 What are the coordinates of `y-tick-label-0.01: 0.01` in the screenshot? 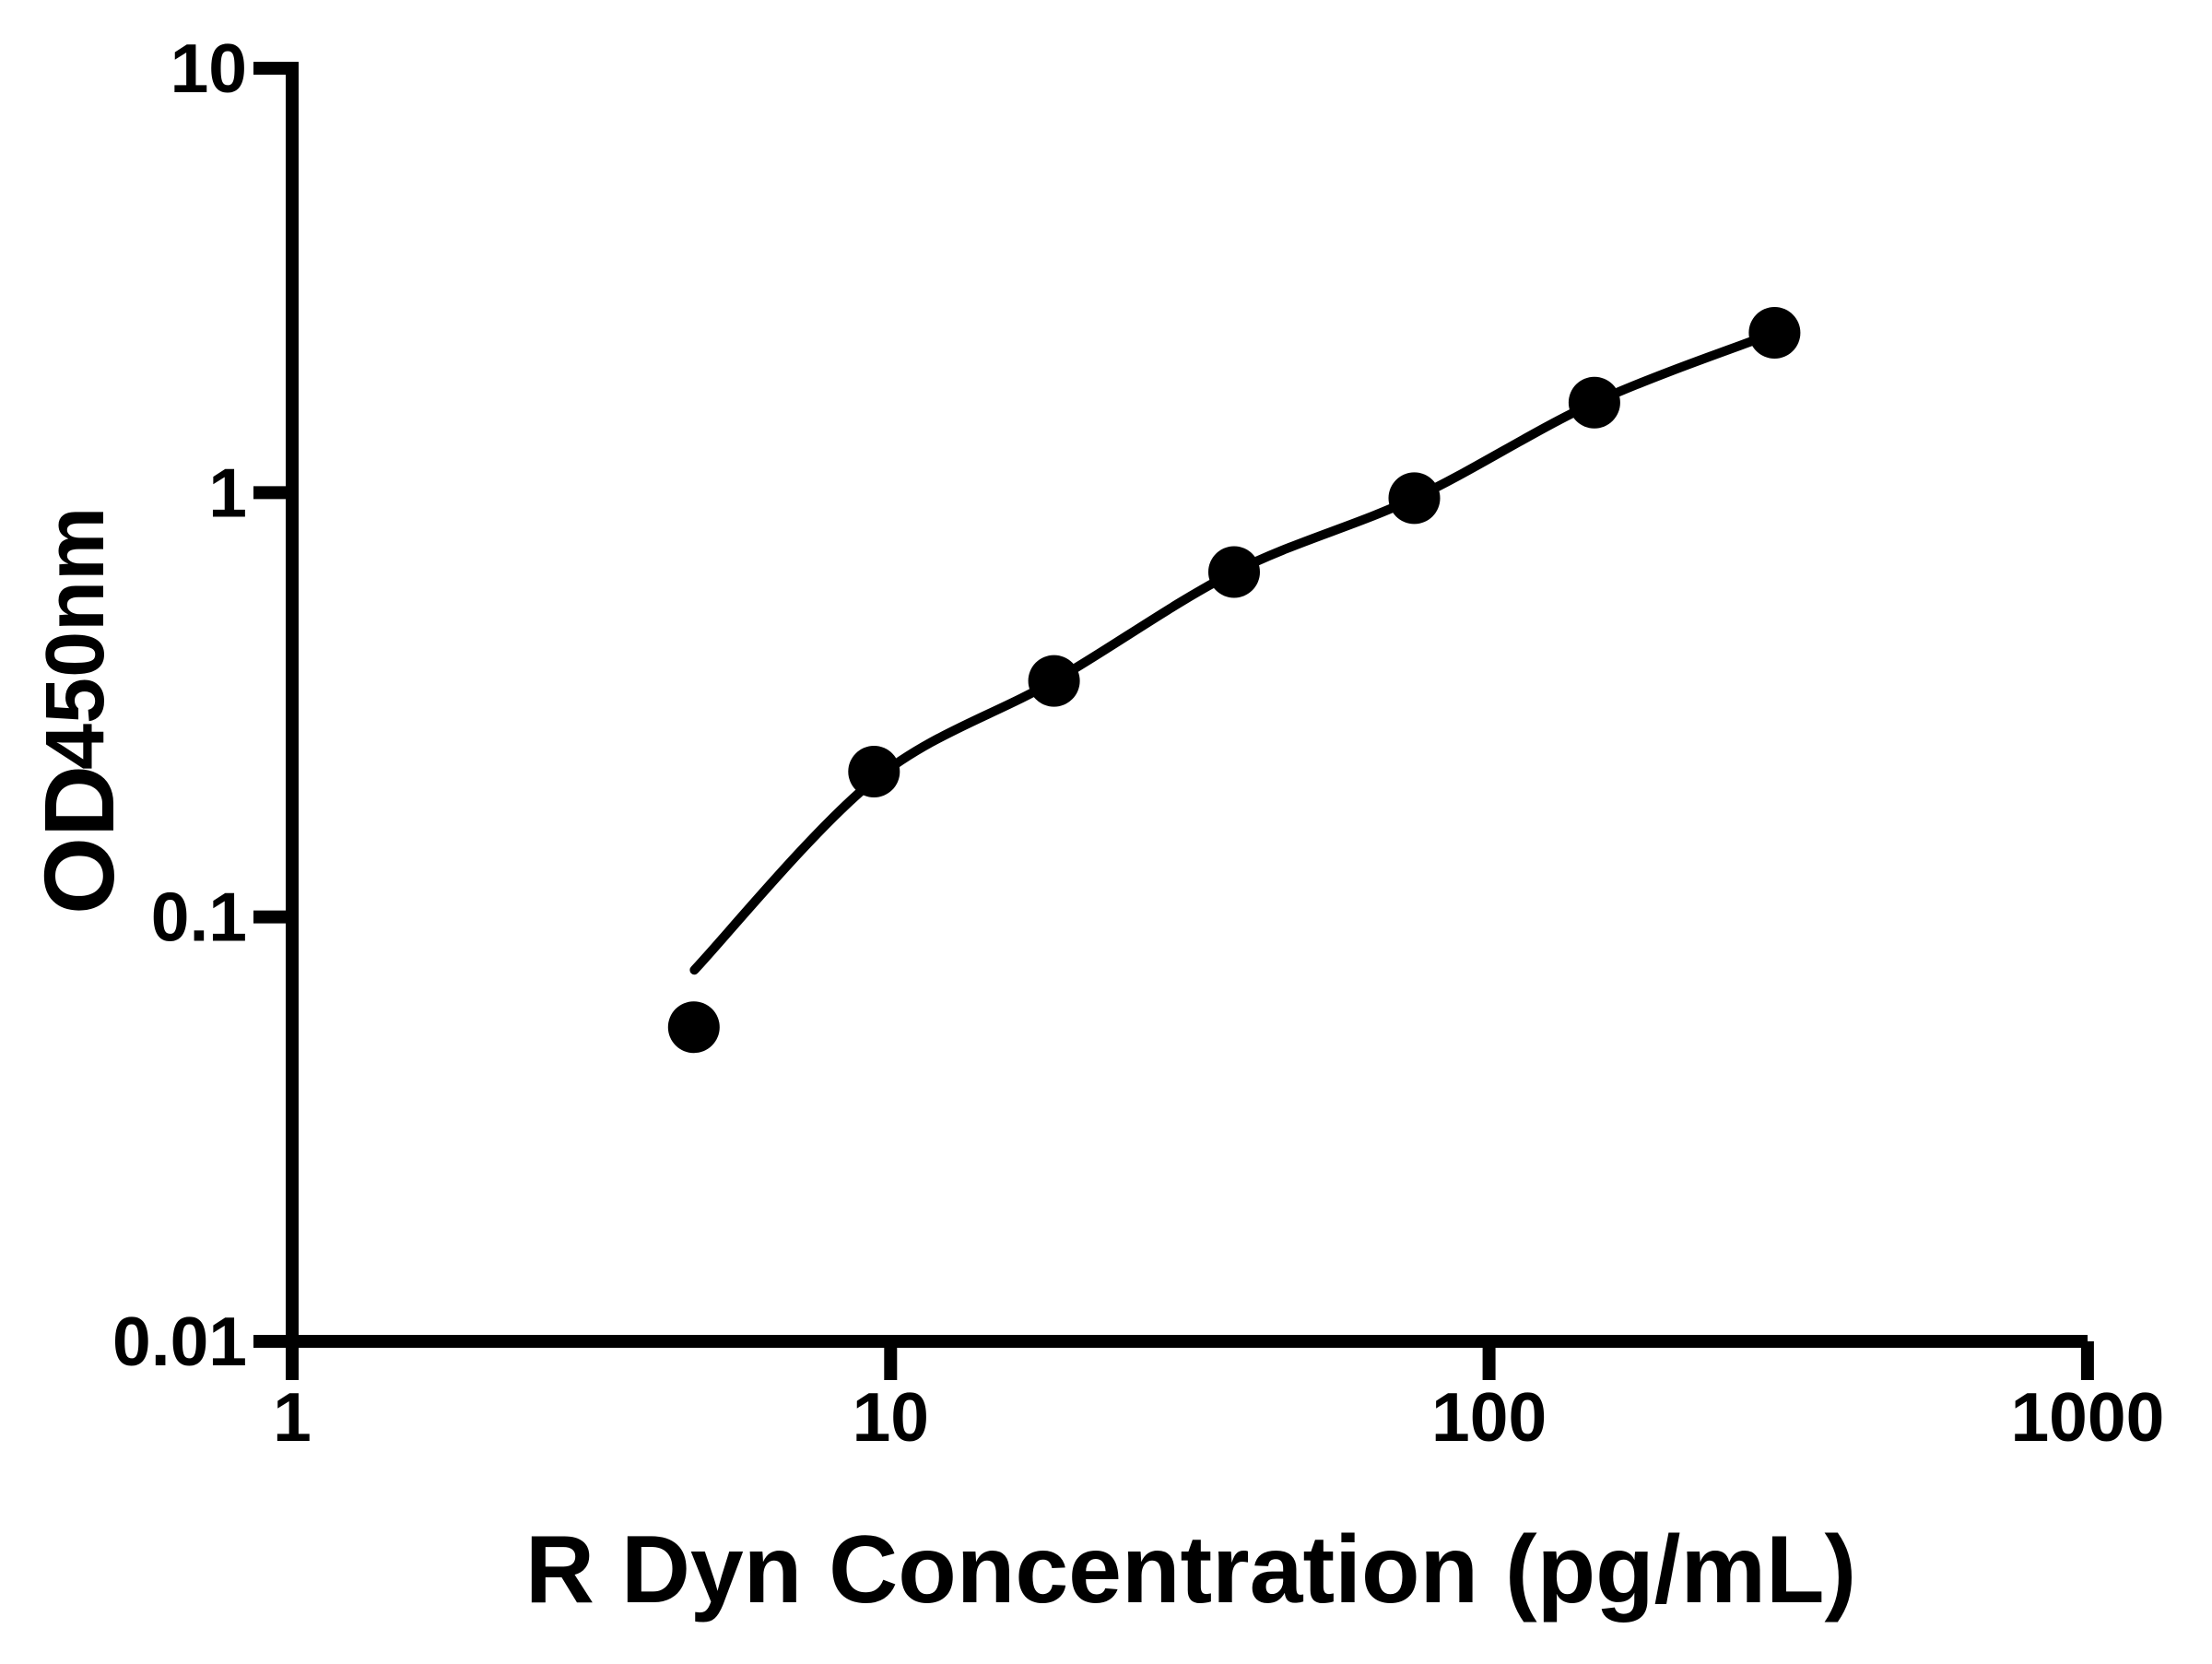 It's located at (179, 1341).